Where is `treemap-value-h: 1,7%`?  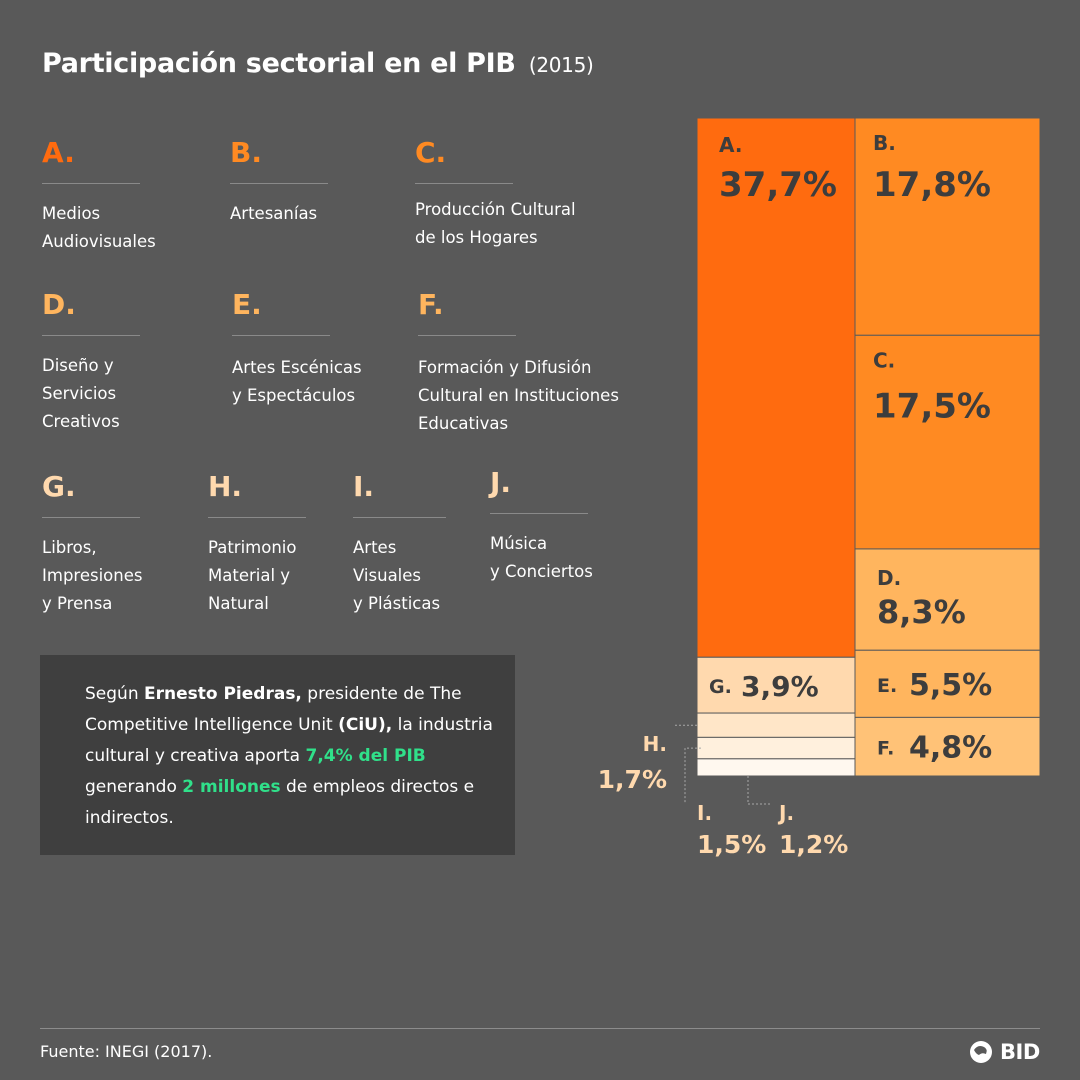 treemap-value-h: 1,7% is located at coordinates (632, 779).